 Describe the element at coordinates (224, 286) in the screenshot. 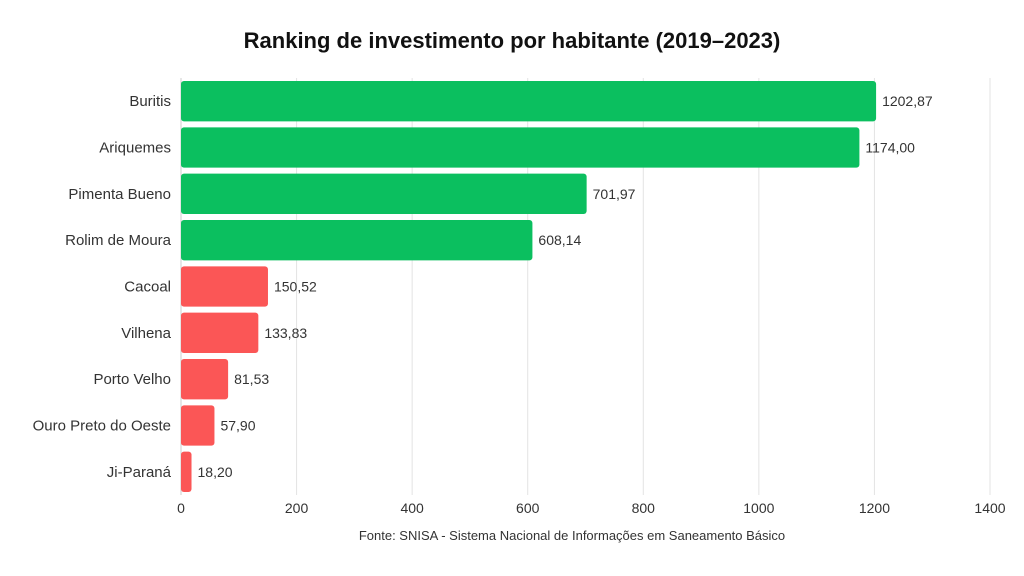

I see `bar-cacoal` at that location.